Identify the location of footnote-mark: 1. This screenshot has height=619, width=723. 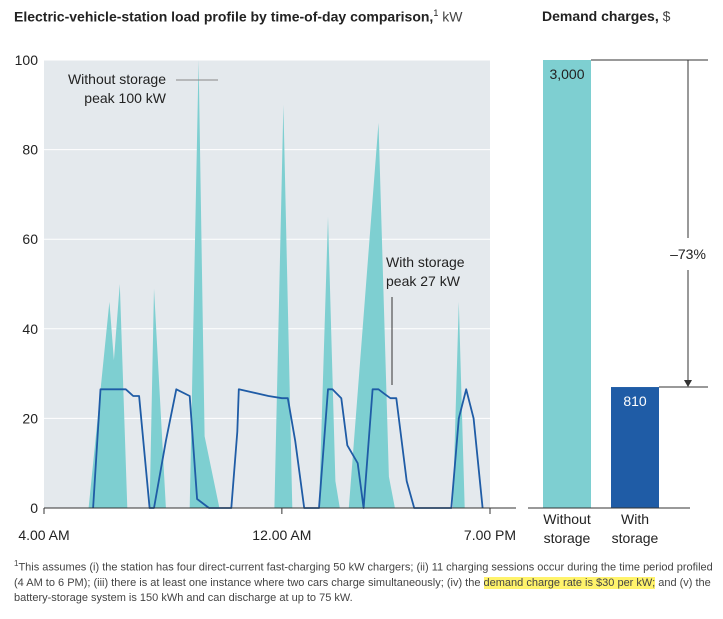
(436, 13).